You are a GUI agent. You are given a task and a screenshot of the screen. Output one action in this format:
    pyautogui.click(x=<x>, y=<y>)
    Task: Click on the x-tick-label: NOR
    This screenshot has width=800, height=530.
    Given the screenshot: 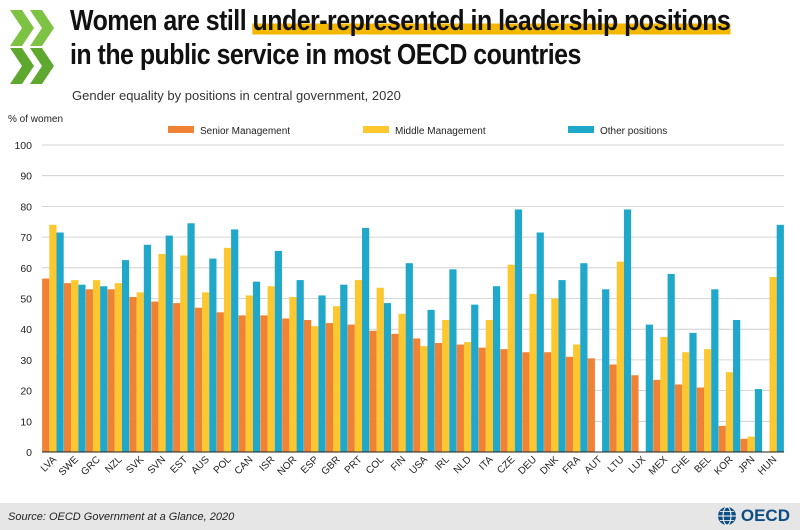 What is the action you would take?
    pyautogui.click(x=288, y=466)
    